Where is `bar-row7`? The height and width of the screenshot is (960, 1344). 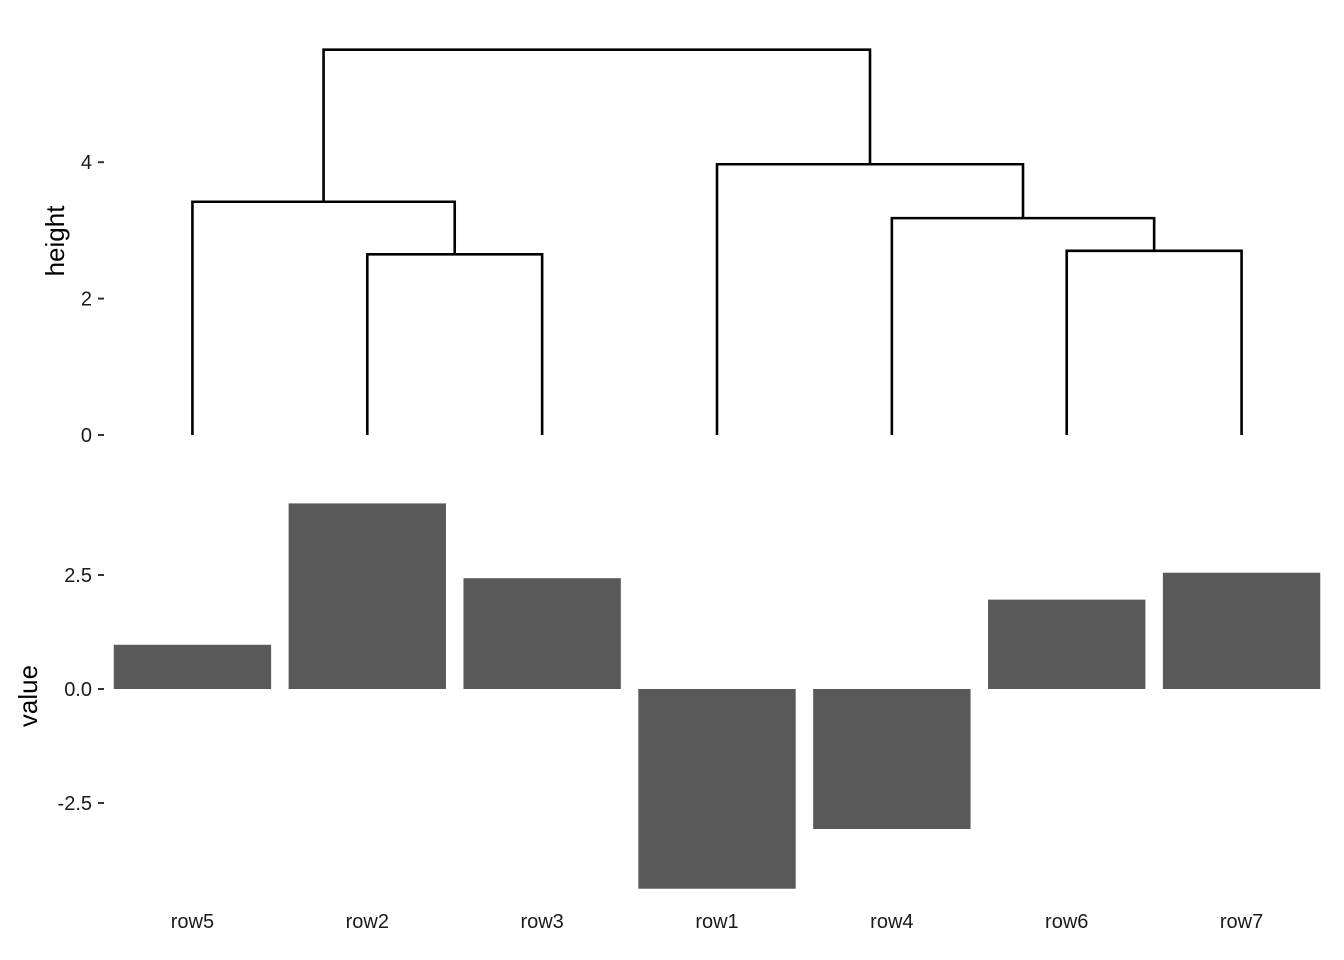
bar-row7 is located at coordinates (1241, 630).